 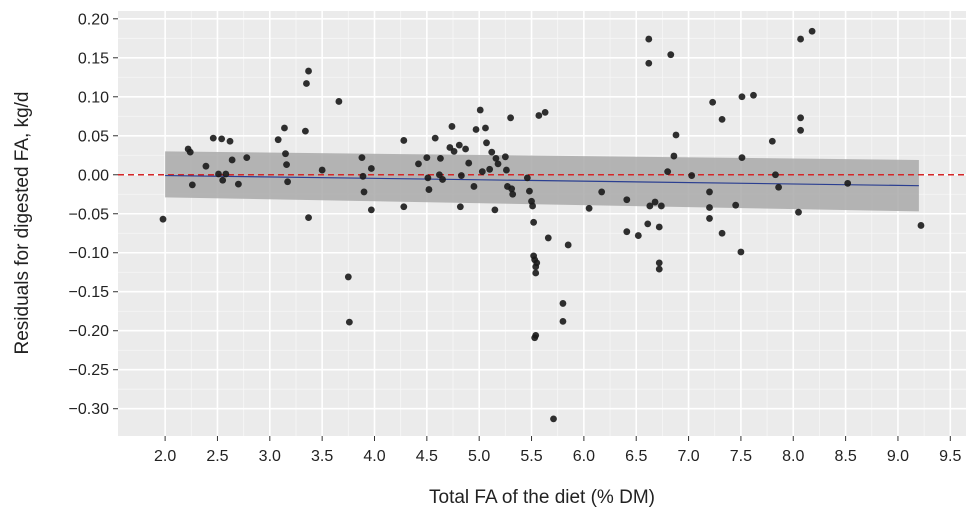 What do you see at coordinates (688, 456) in the screenshot?
I see `x-tick-label: 7.0` at bounding box center [688, 456].